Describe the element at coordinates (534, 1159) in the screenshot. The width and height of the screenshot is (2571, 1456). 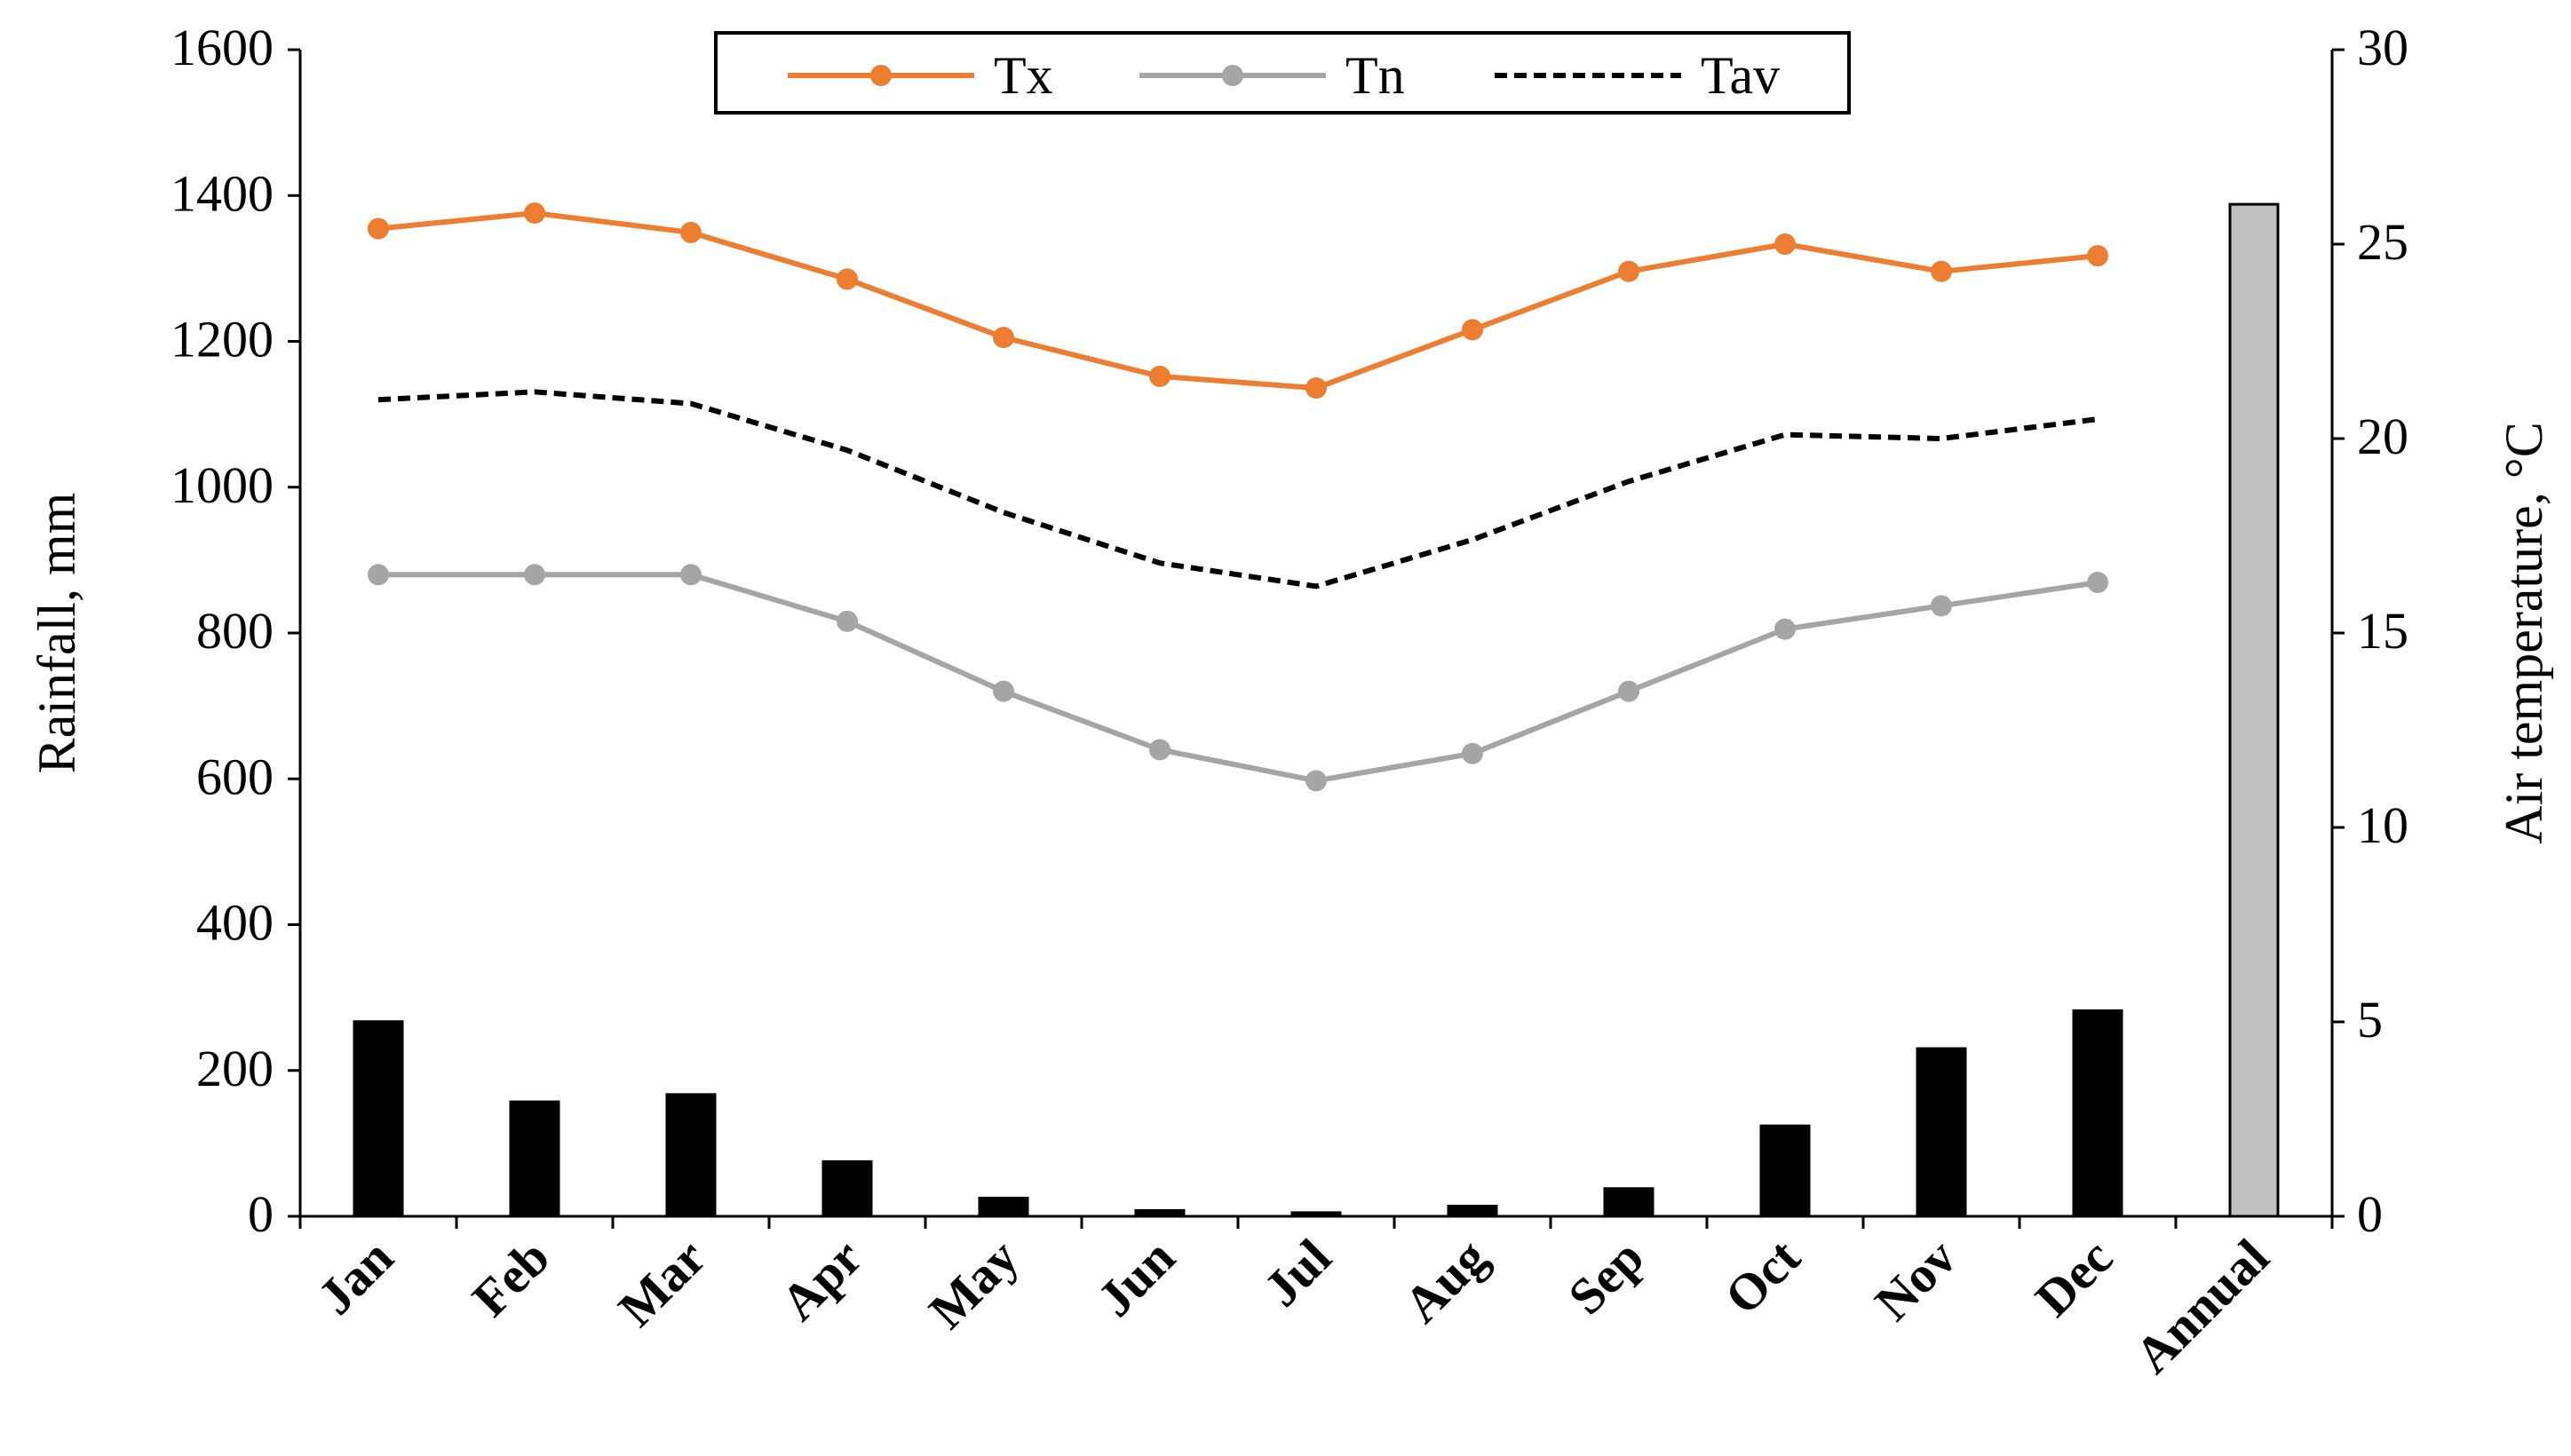
I see `rainfall-bar-feb` at that location.